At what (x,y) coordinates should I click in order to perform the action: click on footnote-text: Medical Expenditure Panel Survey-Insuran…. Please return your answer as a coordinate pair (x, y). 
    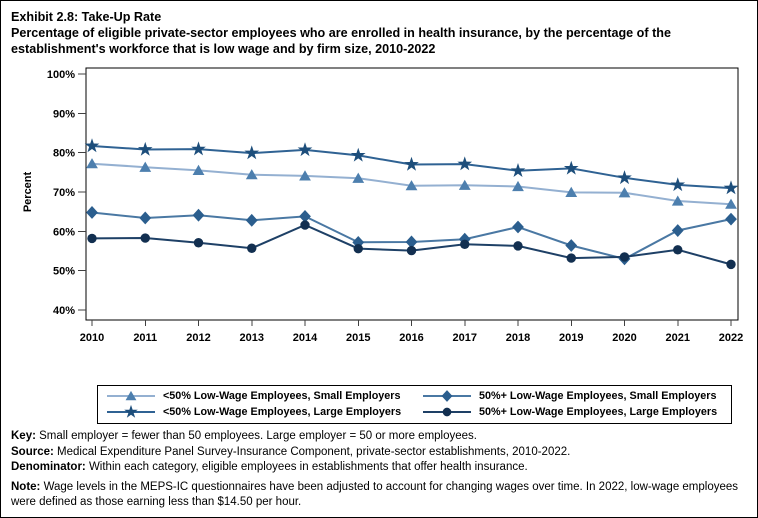
    Looking at the image, I should click on (312, 451).